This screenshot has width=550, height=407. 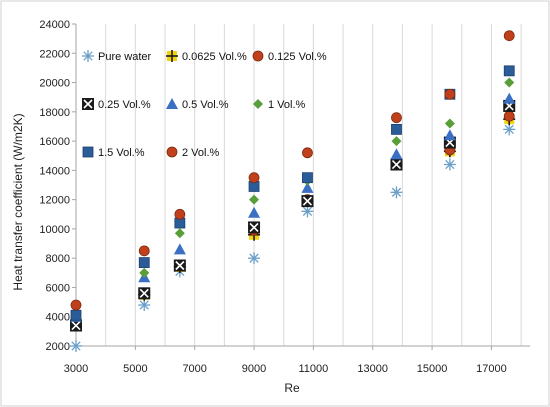 What do you see at coordinates (58, 259) in the screenshot?
I see `y-tick-label: 8000` at bounding box center [58, 259].